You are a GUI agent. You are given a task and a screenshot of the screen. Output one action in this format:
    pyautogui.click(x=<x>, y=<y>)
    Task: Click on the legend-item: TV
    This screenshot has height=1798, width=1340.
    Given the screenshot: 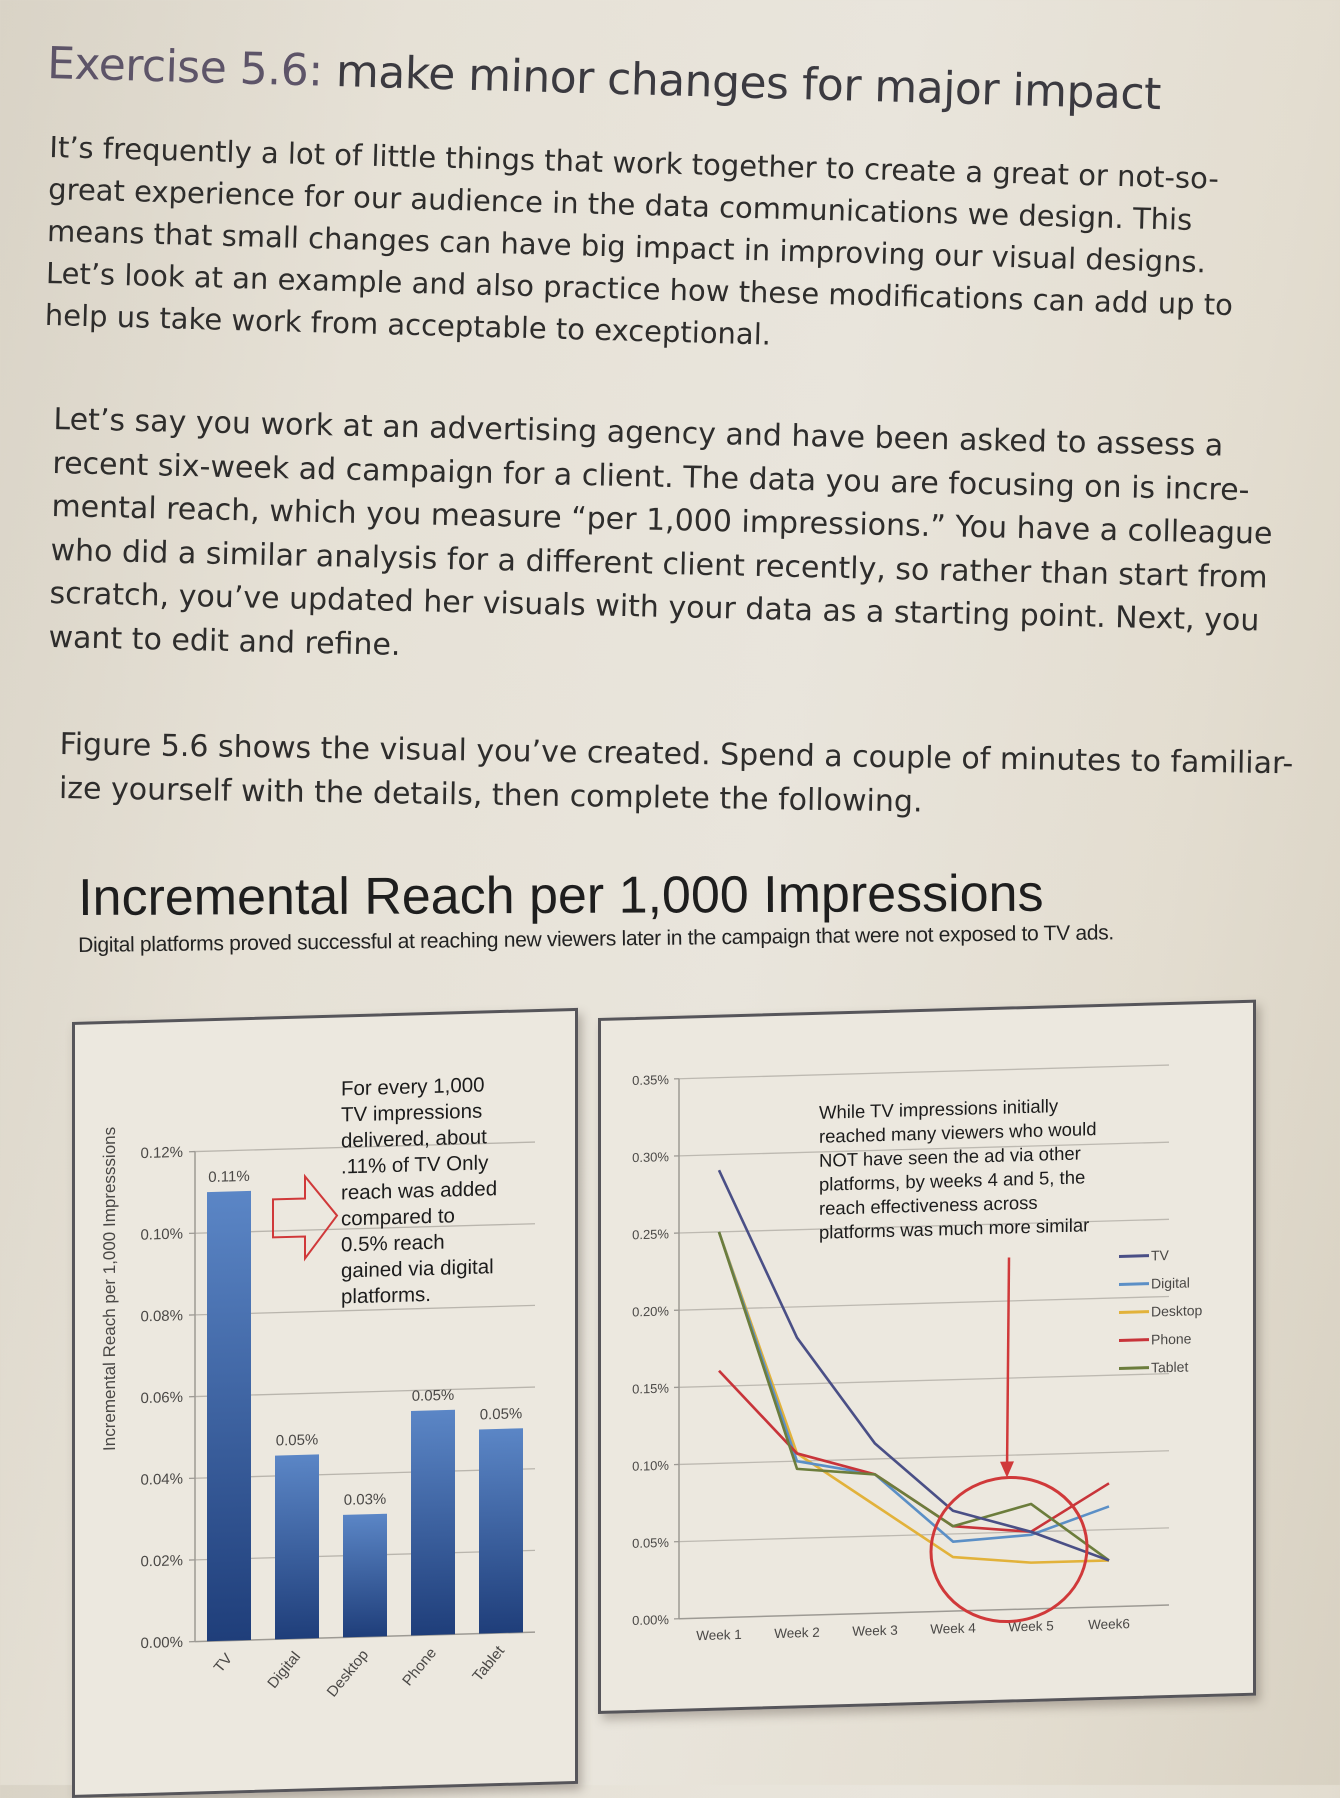 What is the action you would take?
    pyautogui.click(x=1160, y=1255)
    